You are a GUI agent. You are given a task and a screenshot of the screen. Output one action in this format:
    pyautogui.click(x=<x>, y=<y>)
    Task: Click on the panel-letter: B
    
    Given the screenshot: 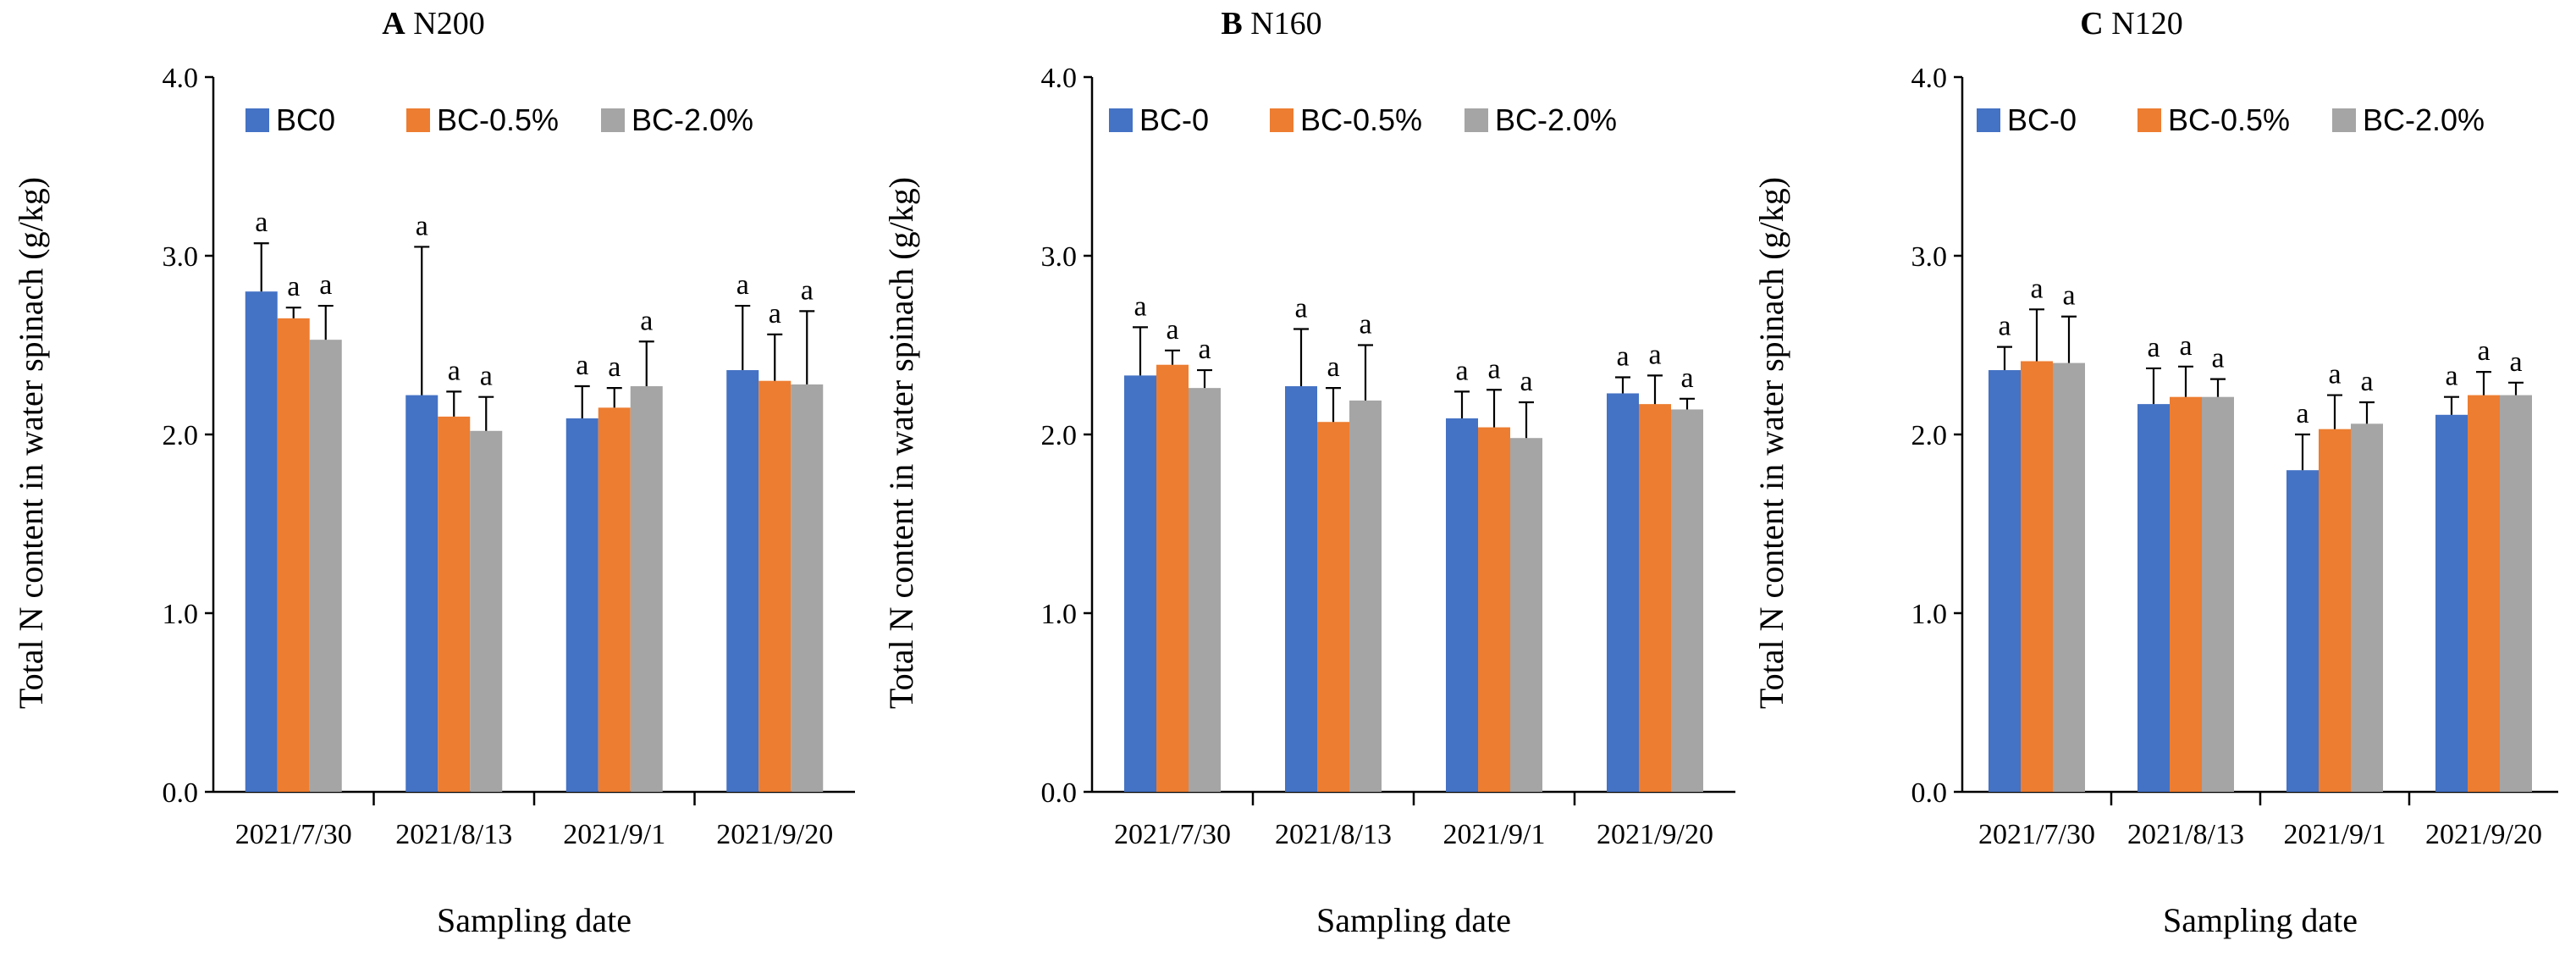 What is the action you would take?
    pyautogui.click(x=1231, y=24)
    